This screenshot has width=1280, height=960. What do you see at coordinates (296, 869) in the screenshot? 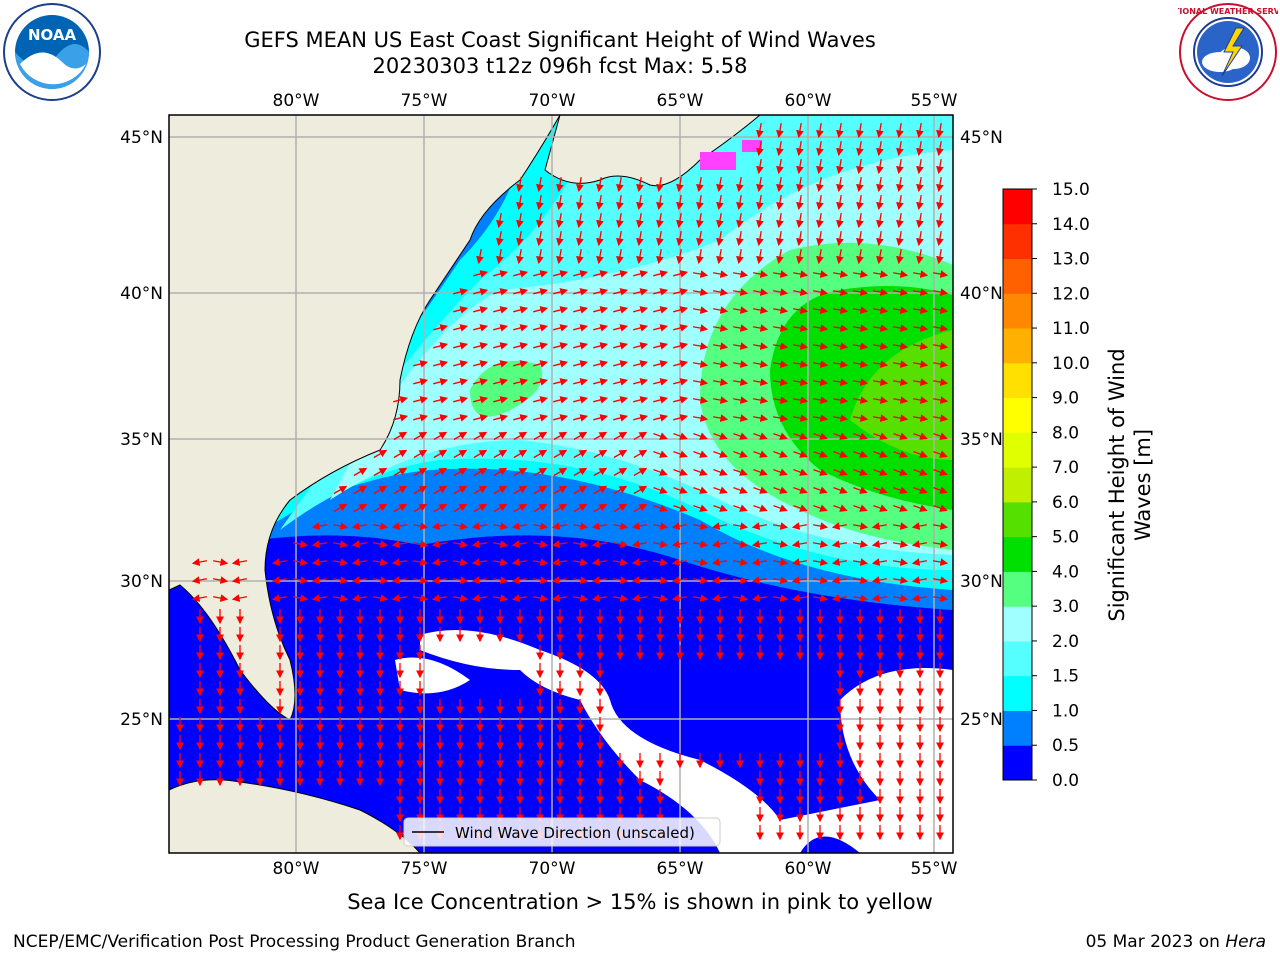
I see `lon-label: 80°W` at bounding box center [296, 869].